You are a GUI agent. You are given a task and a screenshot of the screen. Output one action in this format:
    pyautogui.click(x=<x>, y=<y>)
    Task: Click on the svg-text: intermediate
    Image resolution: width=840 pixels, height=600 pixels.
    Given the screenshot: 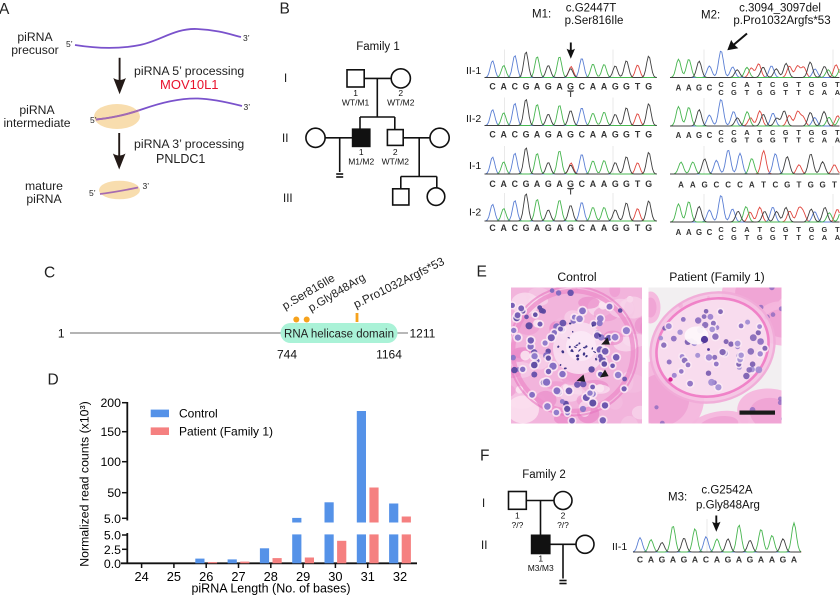 What is the action you would take?
    pyautogui.click(x=36, y=123)
    